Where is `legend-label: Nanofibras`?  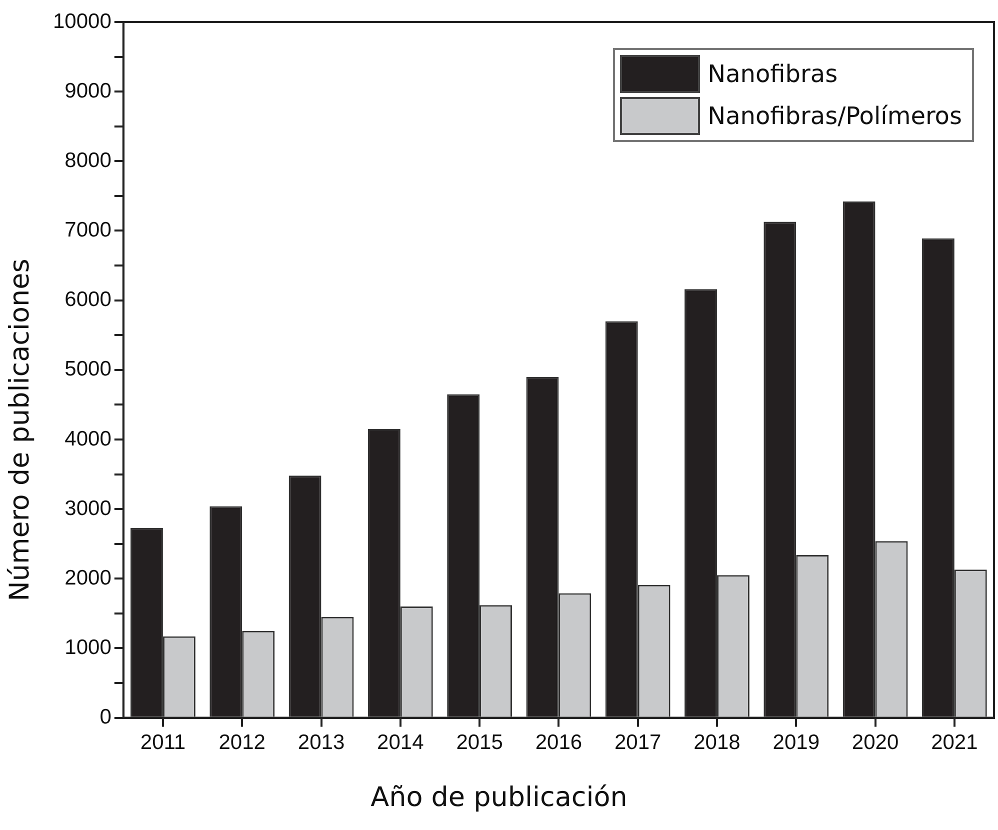 legend-label: Nanofibras is located at coordinates (773, 74).